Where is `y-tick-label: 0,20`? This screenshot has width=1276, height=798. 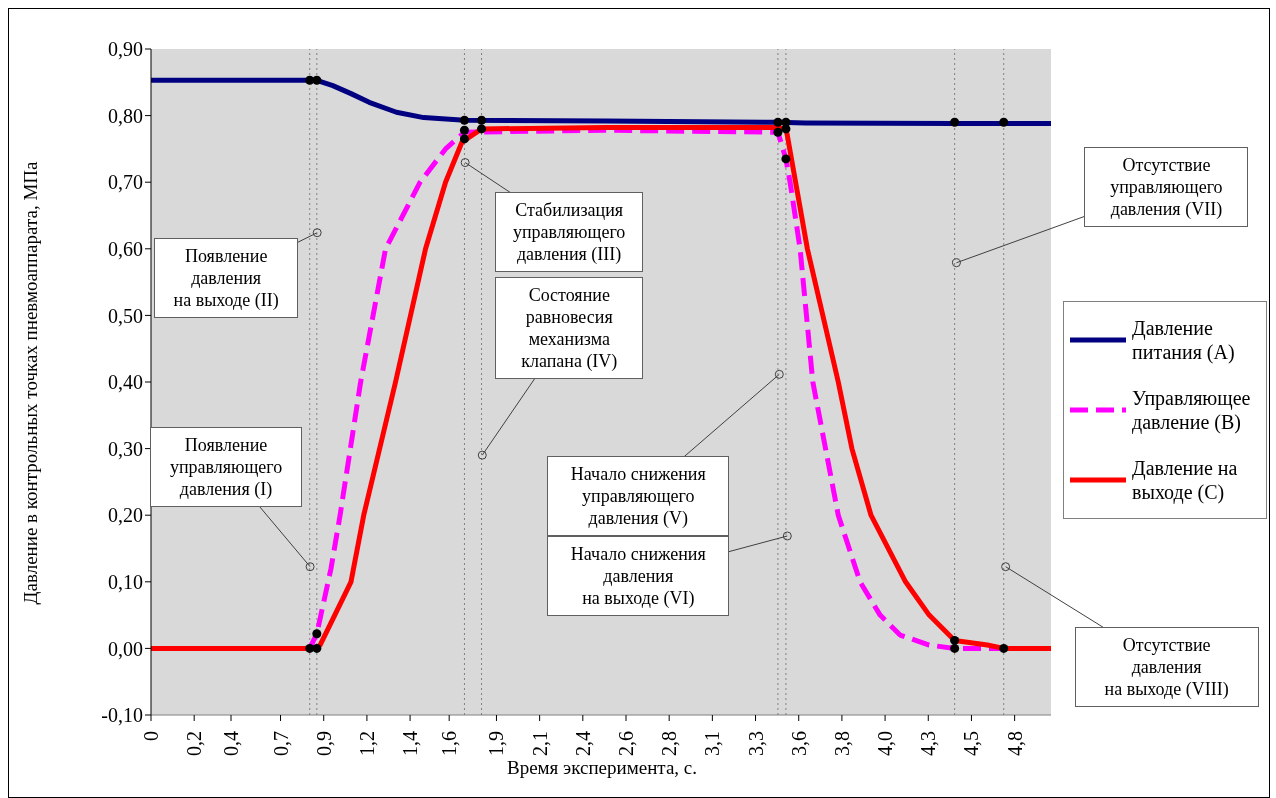
y-tick-label: 0,20 is located at coordinates (125, 515).